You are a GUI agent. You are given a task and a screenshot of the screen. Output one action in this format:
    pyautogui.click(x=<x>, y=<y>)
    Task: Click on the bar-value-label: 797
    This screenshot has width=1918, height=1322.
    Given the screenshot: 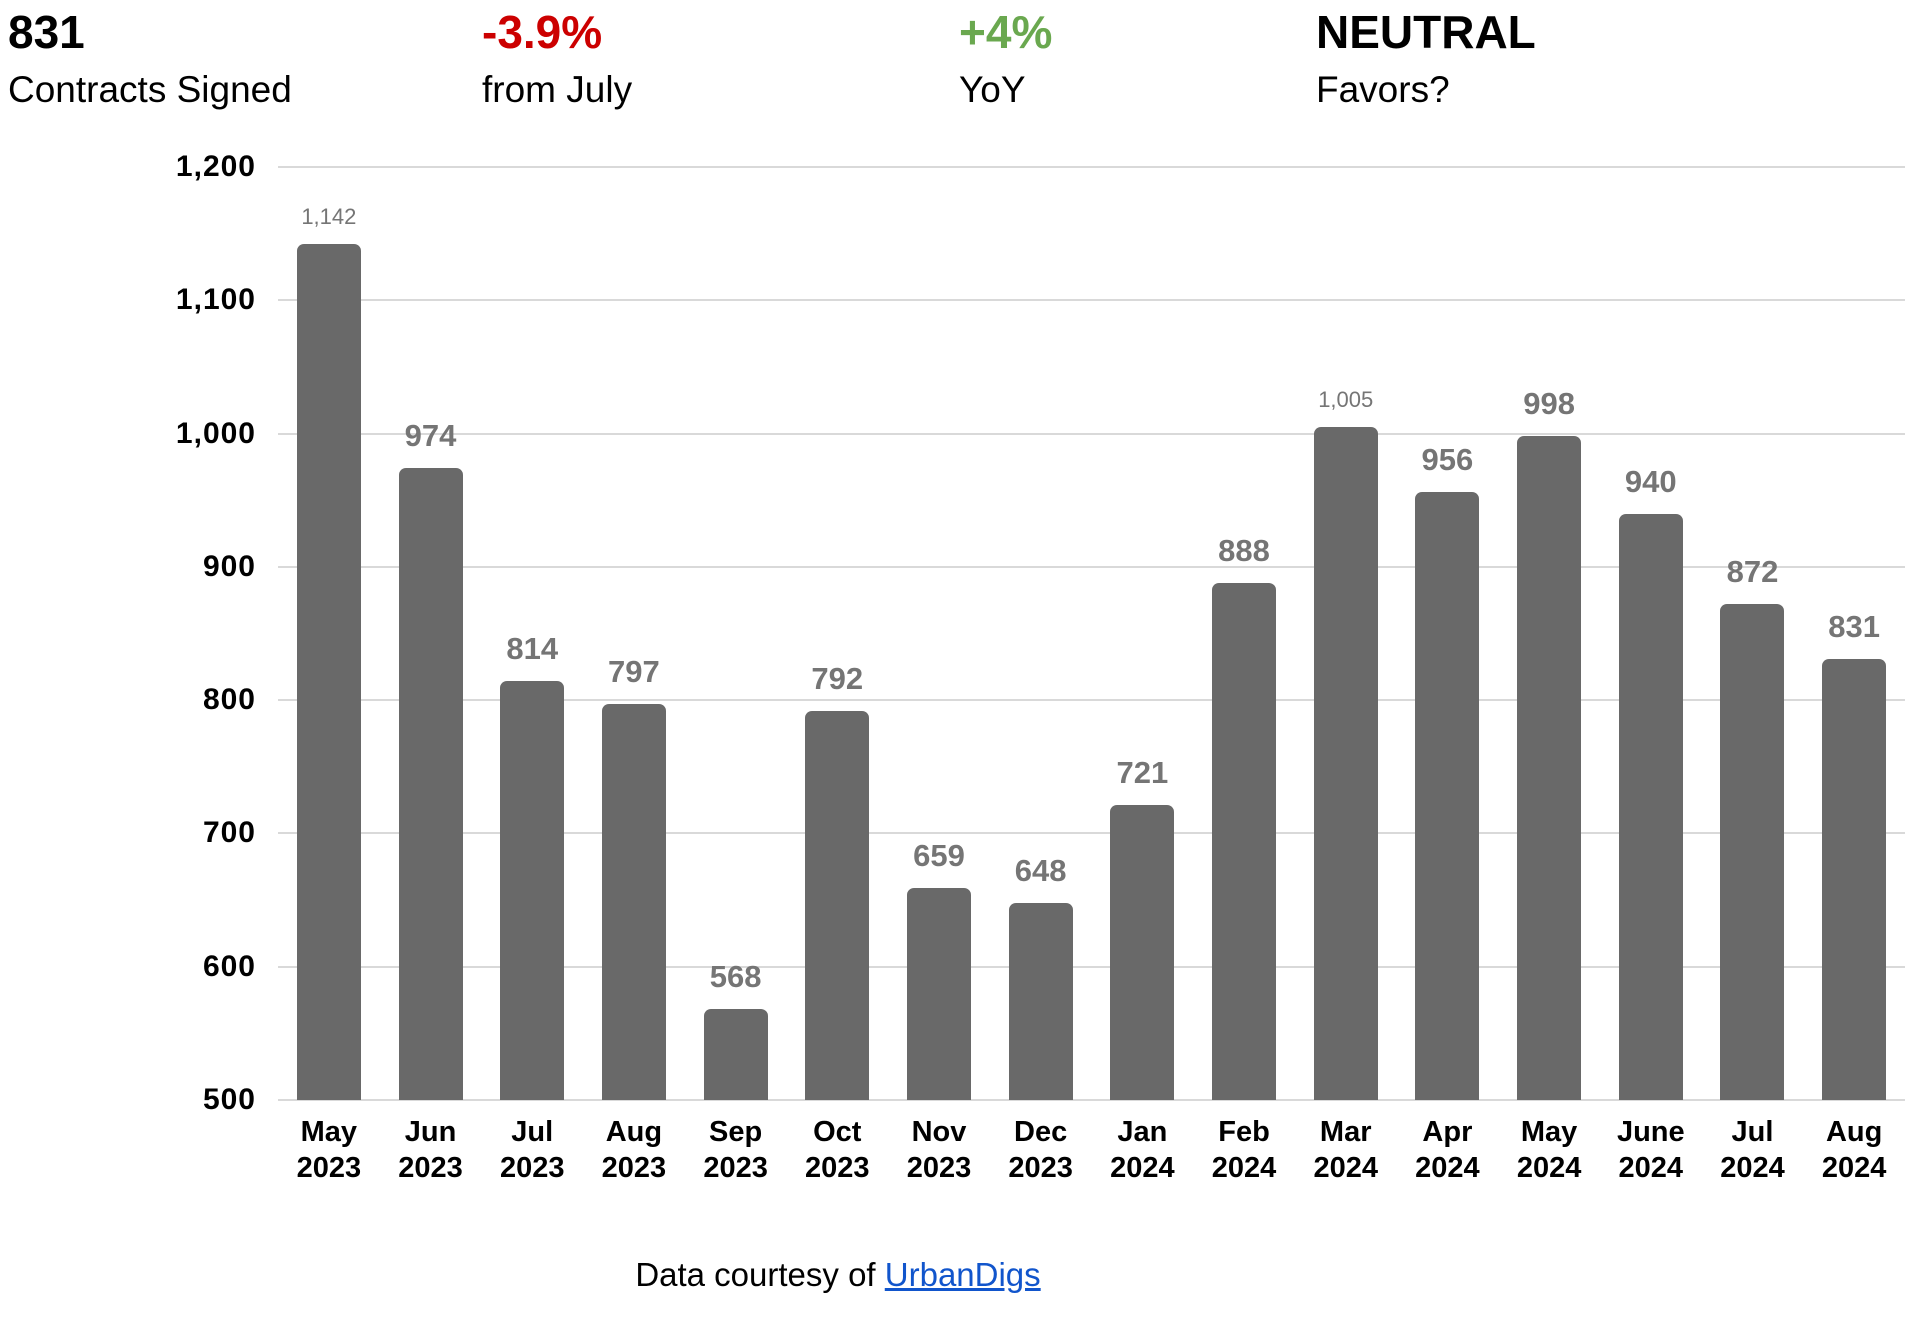 What is the action you would take?
    pyautogui.click(x=634, y=672)
    